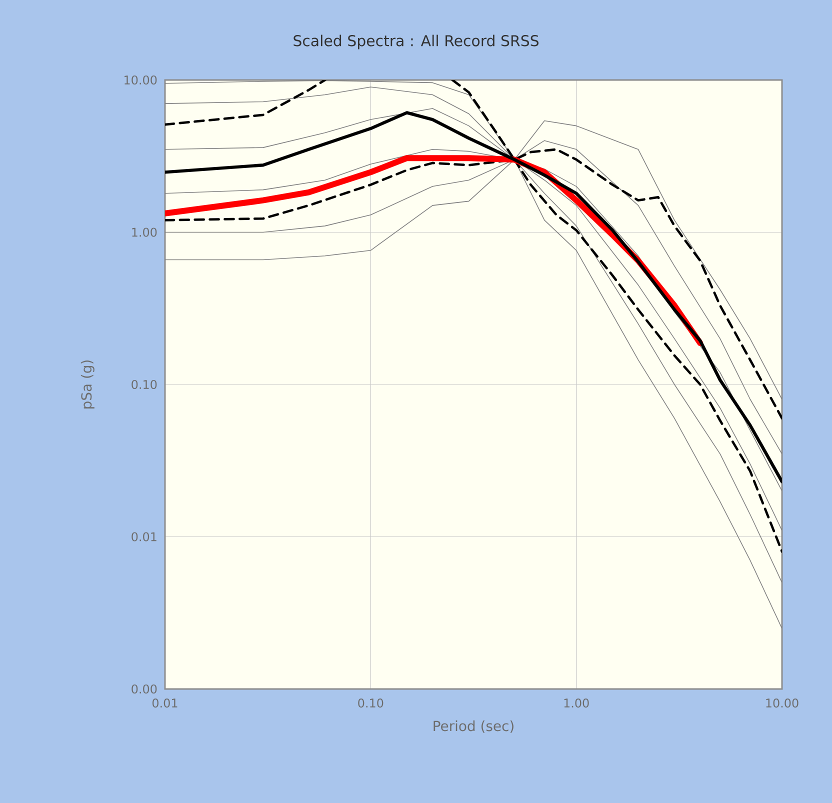 This screenshot has width=832, height=803. I want to click on x-tick-label: 10.00, so click(782, 703).